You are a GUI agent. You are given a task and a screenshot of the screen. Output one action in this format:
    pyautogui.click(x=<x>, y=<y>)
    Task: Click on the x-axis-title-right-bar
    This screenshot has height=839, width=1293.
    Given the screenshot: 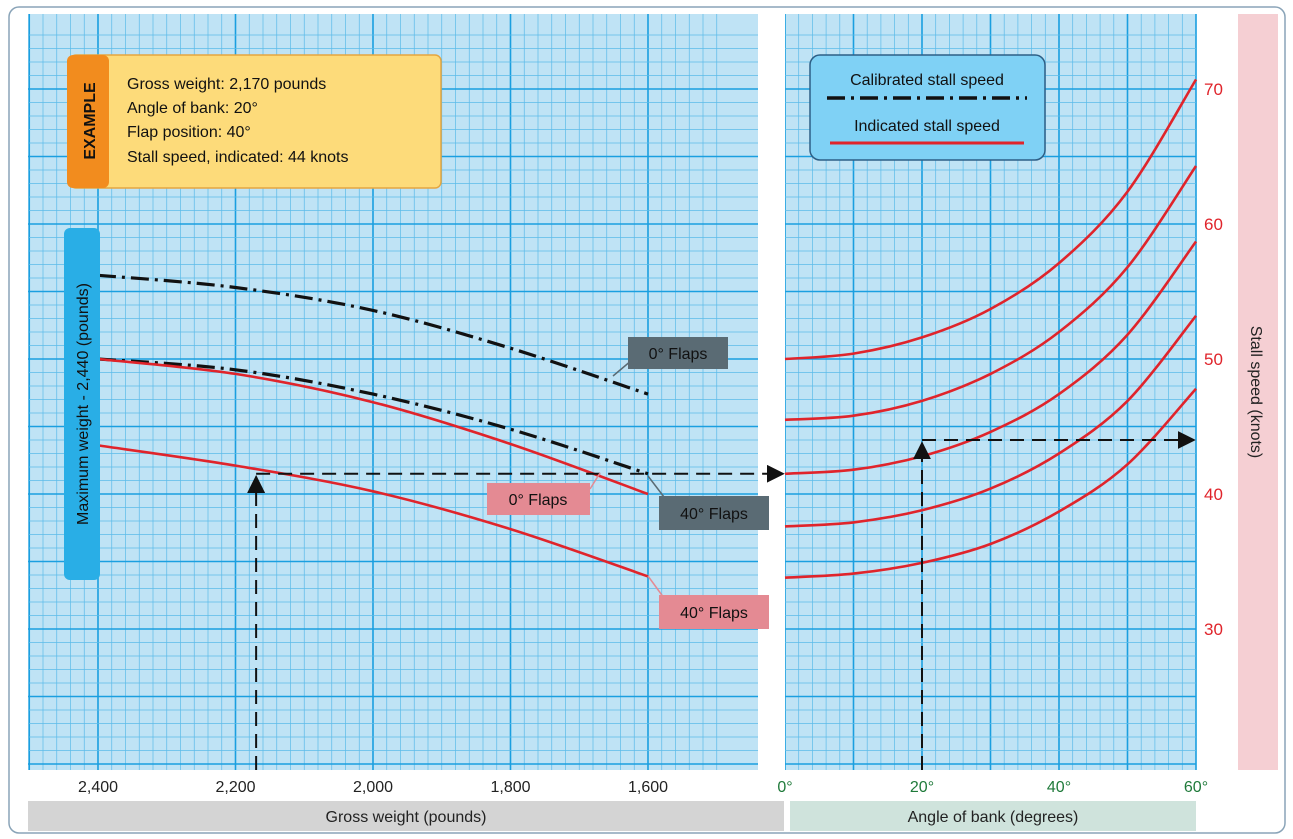 What is the action you would take?
    pyautogui.click(x=993, y=816)
    